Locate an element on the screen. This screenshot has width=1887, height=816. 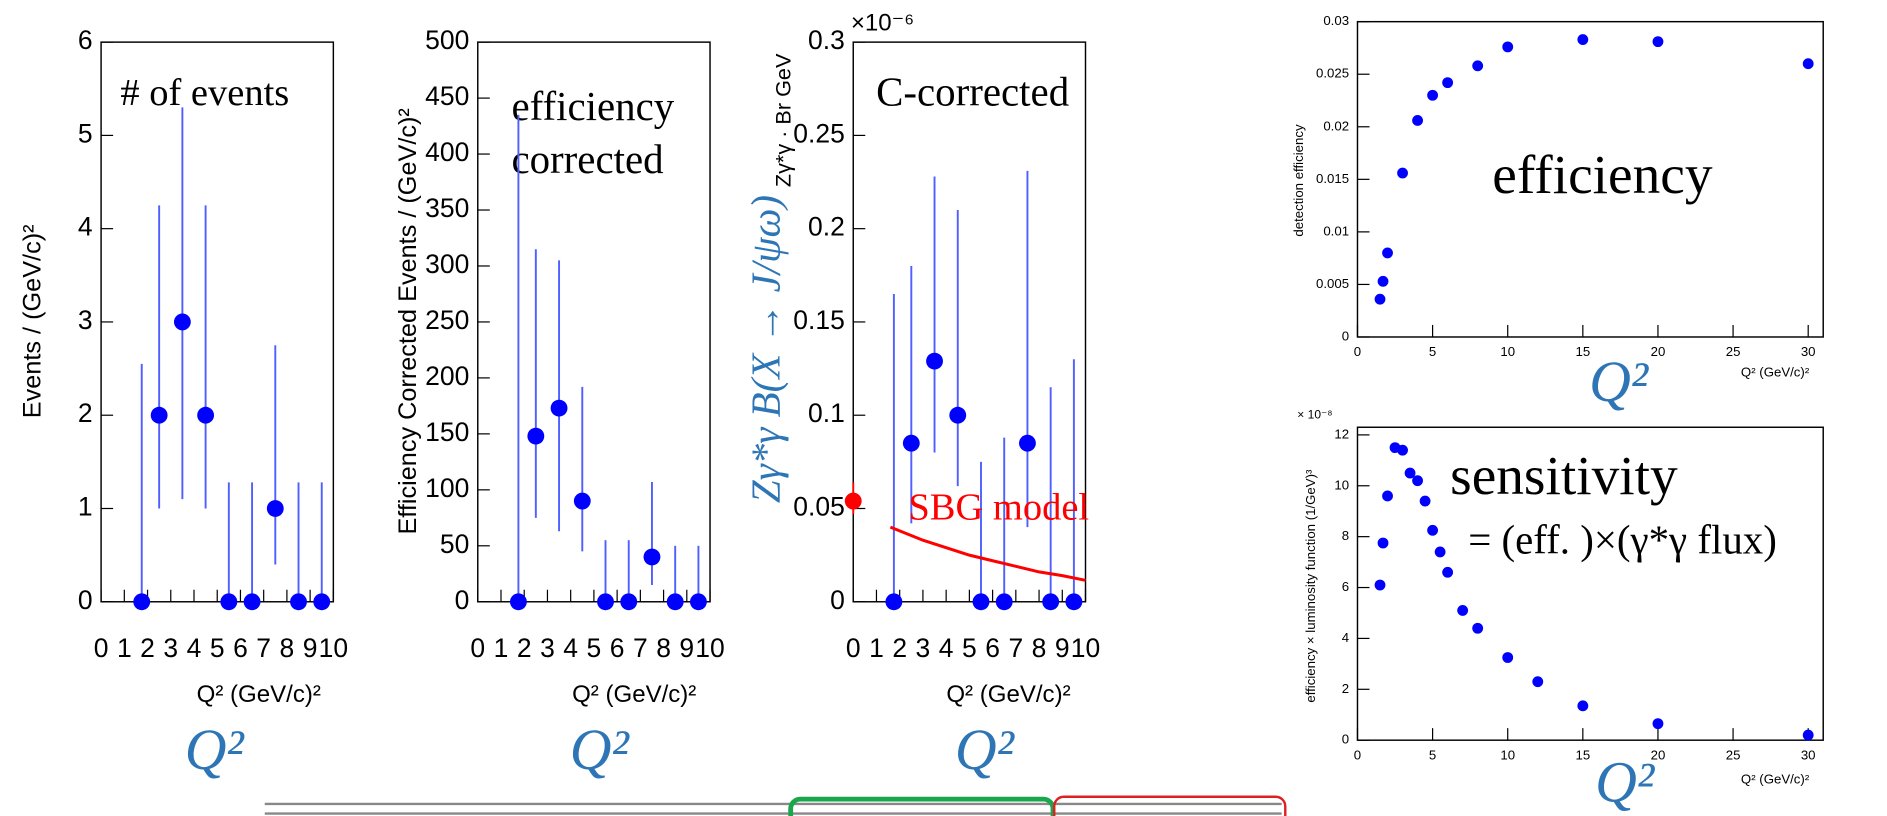
y-tick-label: 0.2 is located at coordinates (826, 227).